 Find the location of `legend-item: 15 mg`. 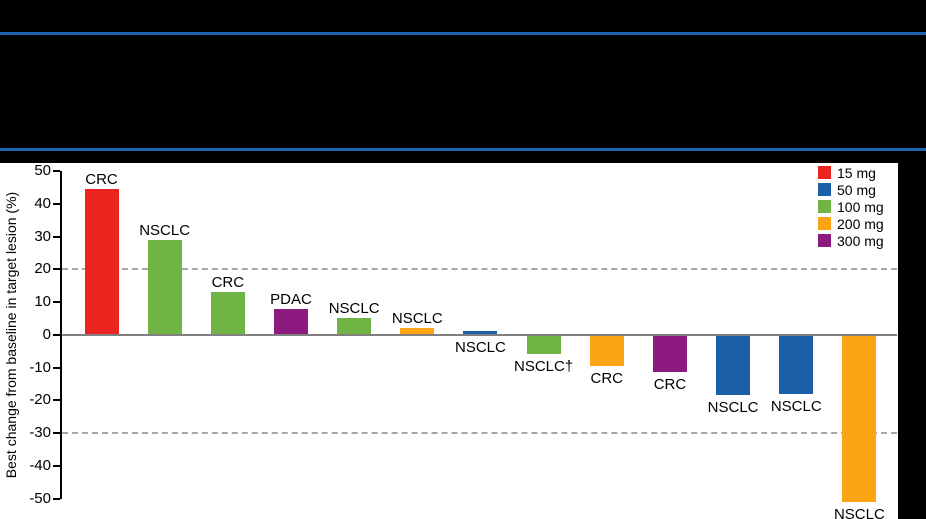

legend-item: 15 mg is located at coordinates (851, 172).